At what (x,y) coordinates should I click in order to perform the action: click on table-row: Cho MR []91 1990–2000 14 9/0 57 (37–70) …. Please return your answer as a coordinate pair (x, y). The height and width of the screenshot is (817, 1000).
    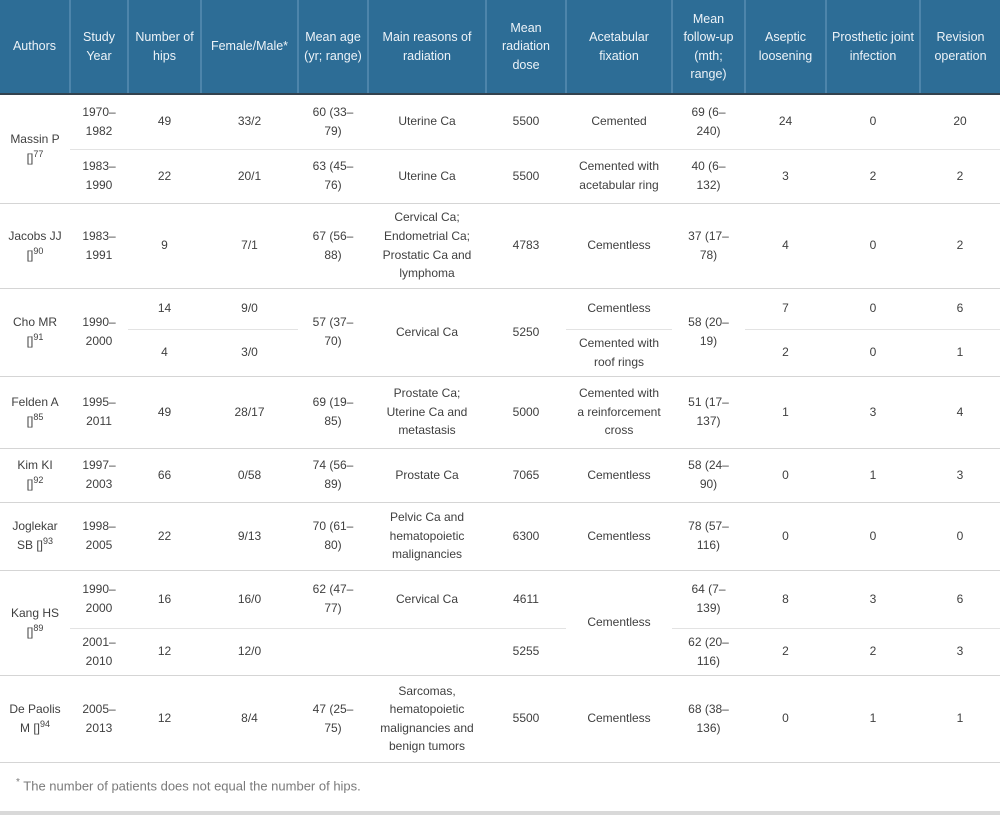
    Looking at the image, I should click on (500, 331).